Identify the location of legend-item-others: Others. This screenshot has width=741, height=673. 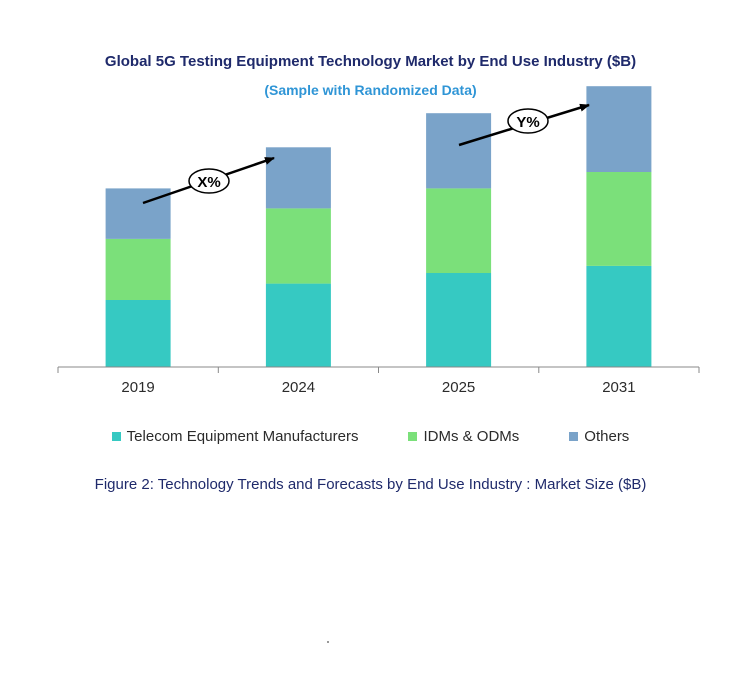
(599, 436).